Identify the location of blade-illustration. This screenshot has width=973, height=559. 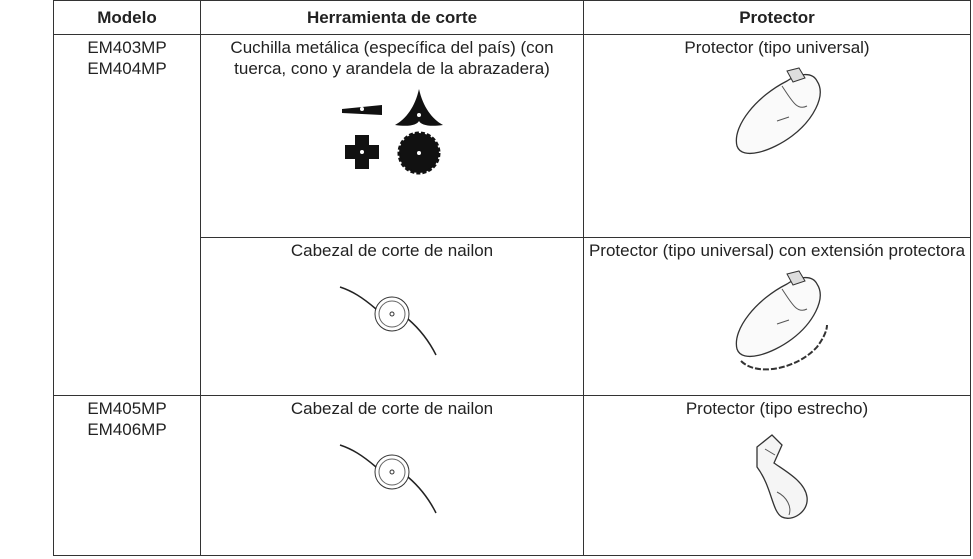
(392, 132).